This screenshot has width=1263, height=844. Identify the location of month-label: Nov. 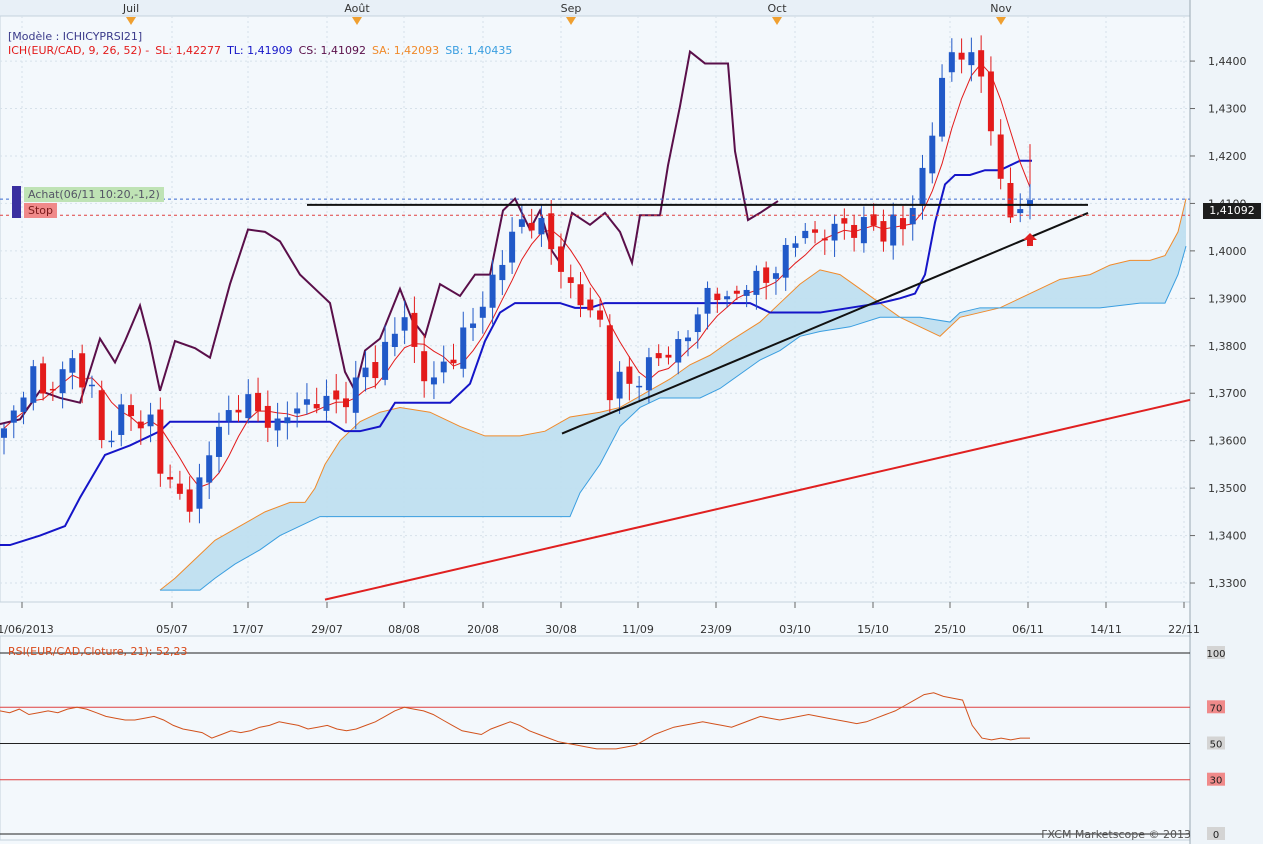
(1001, 8).